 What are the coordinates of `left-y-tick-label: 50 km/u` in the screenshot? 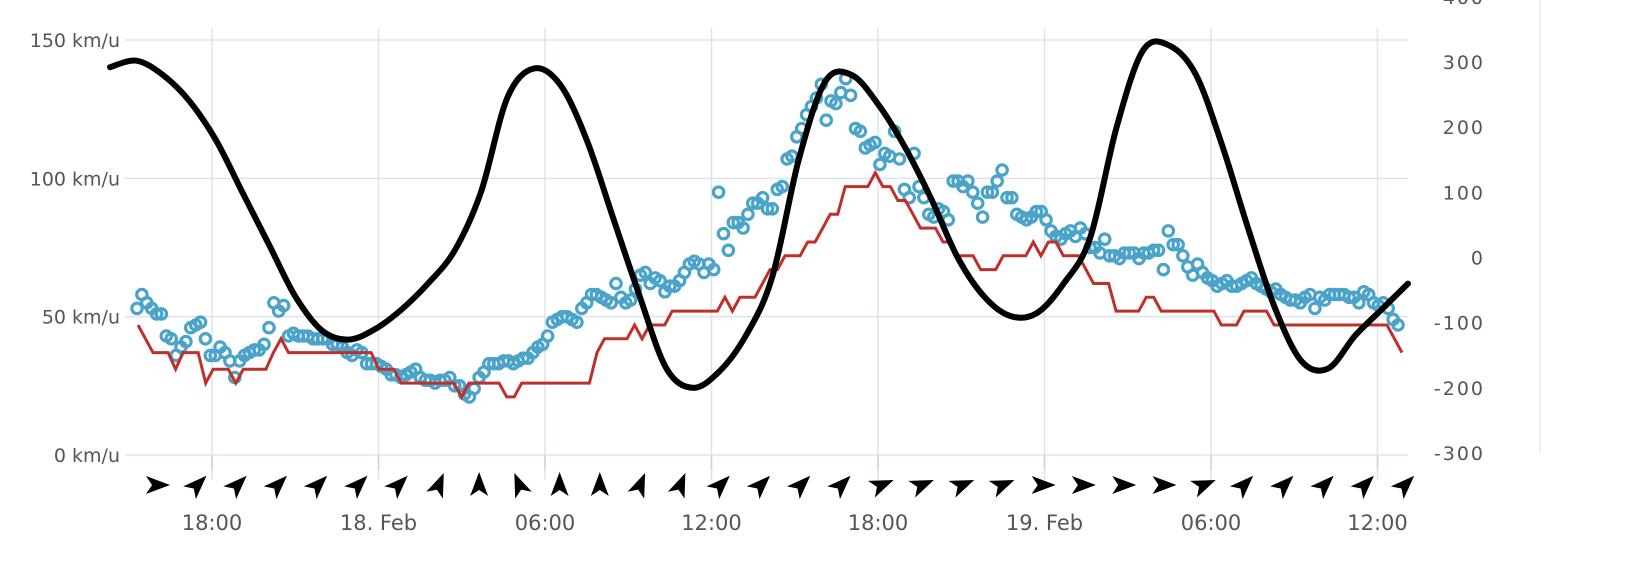 It's located at (81, 318).